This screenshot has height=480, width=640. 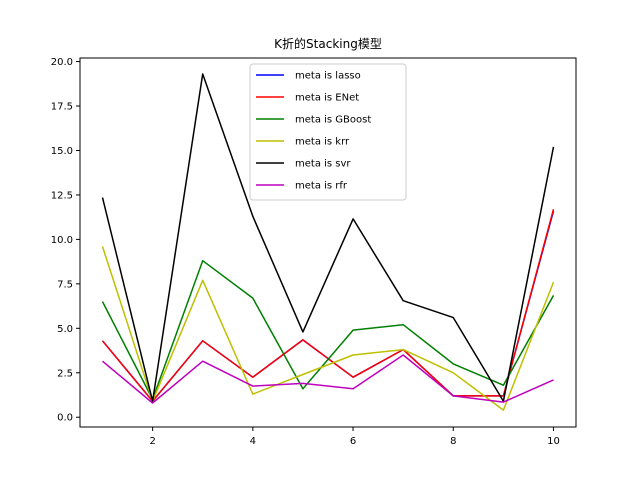 I want to click on y-tick-label: 12.5, so click(x=62, y=195).